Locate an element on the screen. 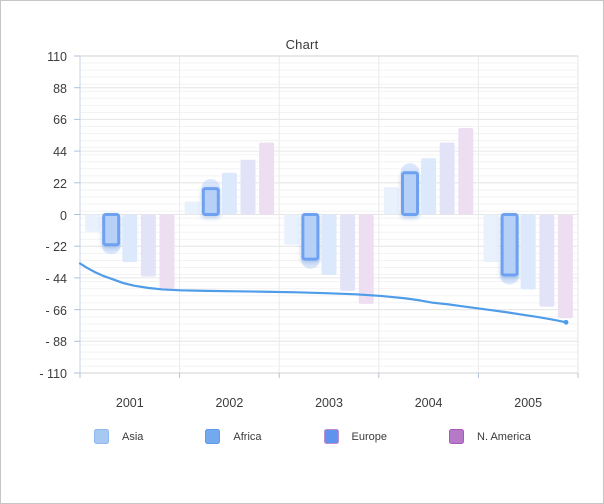 This screenshot has width=604, height=504. bar-asia-2003 is located at coordinates (292, 229).